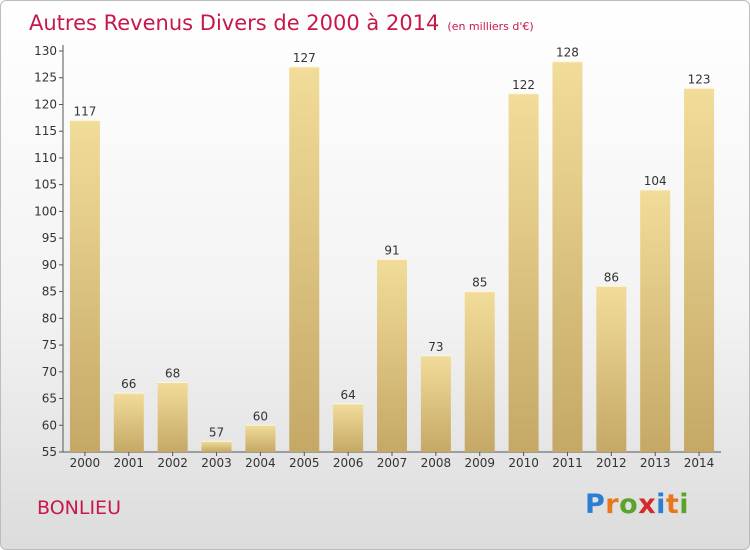  I want to click on x-tick-label: 2000, so click(85, 463).